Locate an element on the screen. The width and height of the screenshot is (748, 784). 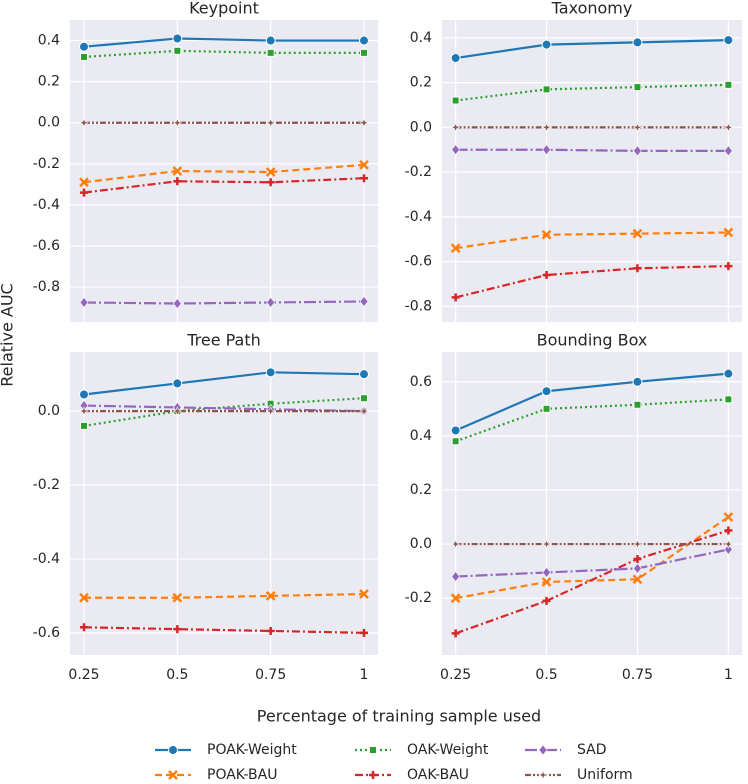
y-tick-label: 0.6 is located at coordinates (421, 382).